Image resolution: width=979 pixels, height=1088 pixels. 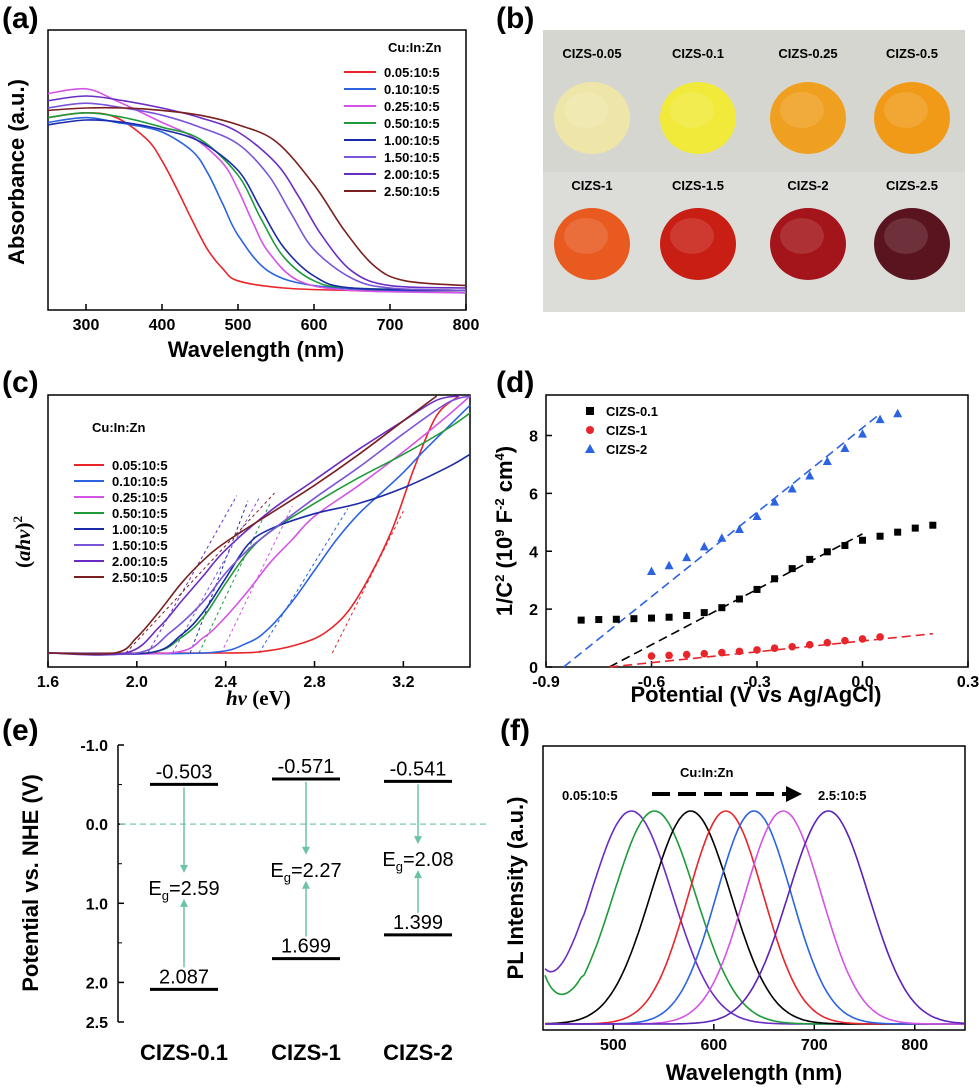 What do you see at coordinates (414, 47) in the screenshot?
I see `legend-title-a: Cu:In:Zn` at bounding box center [414, 47].